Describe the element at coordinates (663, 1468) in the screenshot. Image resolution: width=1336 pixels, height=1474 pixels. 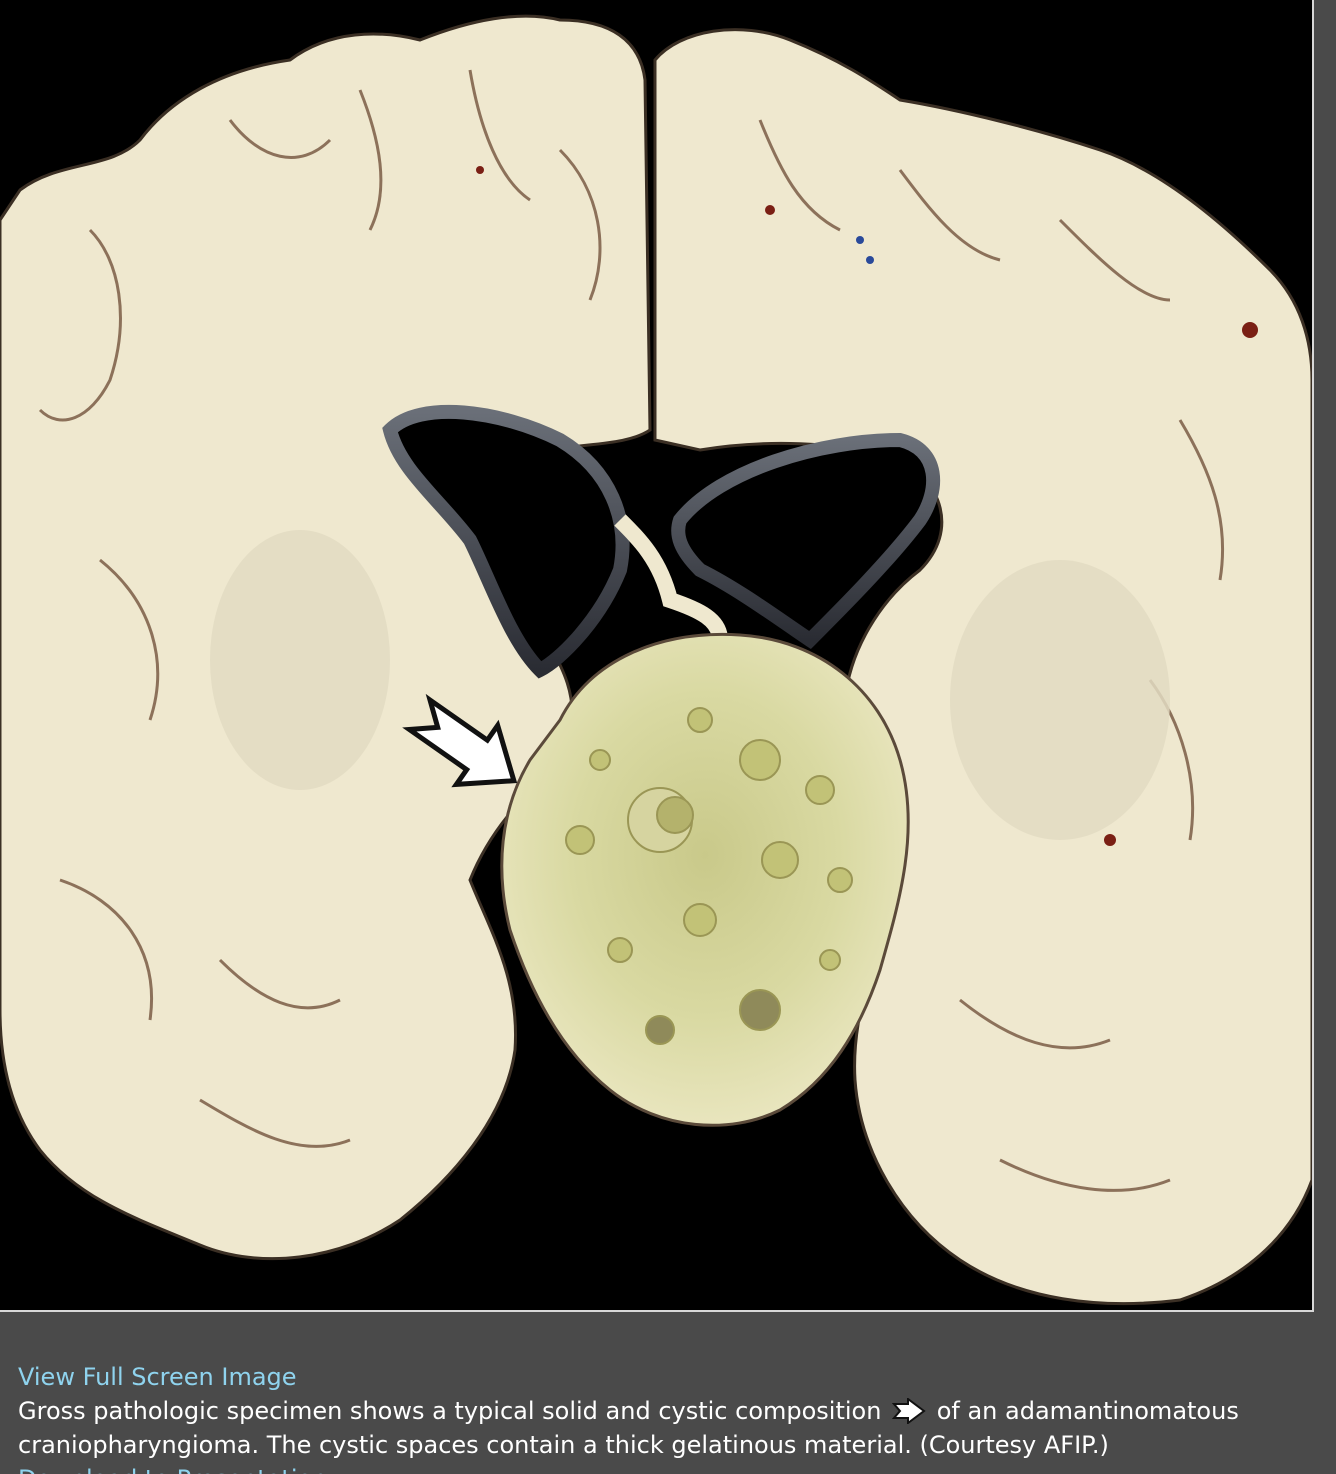
I see `download-to-presentation-link: Download to Presentation` at that location.